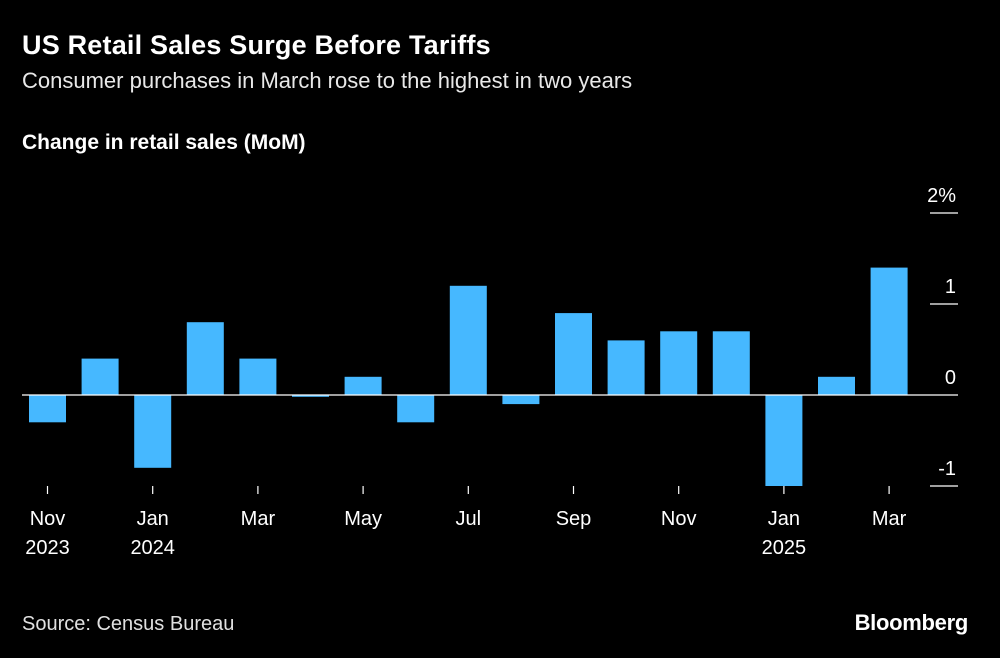 The height and width of the screenshot is (658, 1000). Describe the element at coordinates (911, 622) in the screenshot. I see `bloomberg-logo: Bloomberg` at that location.